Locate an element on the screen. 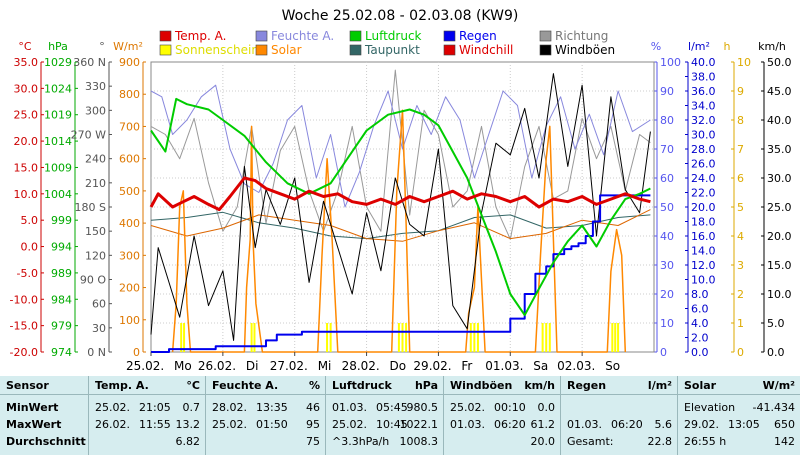  axis-tick-sunshine_h: 9 is located at coordinates (740, 91).